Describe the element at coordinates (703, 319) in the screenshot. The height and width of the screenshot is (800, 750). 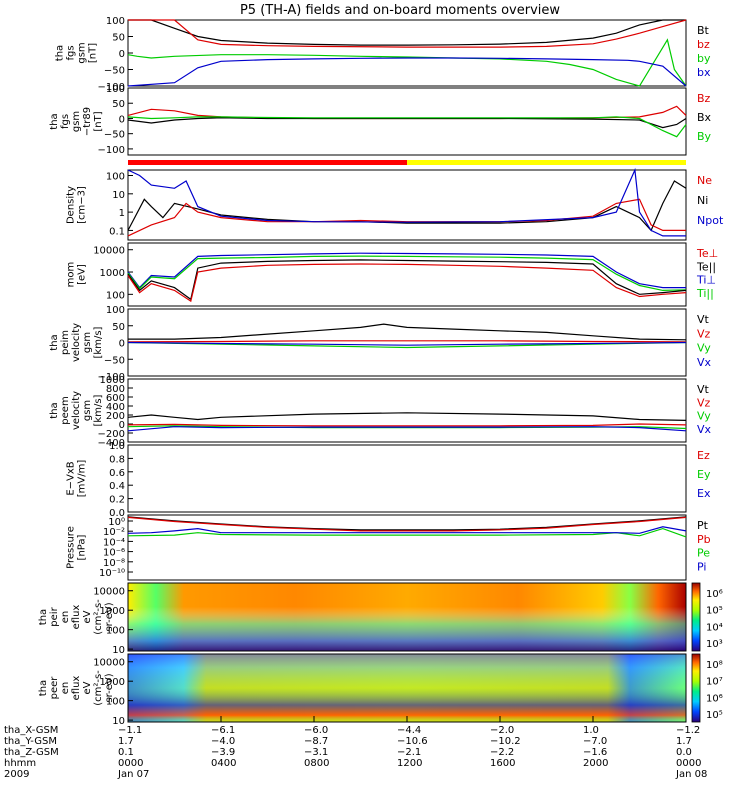
I see `legend-entry: Vt` at that location.